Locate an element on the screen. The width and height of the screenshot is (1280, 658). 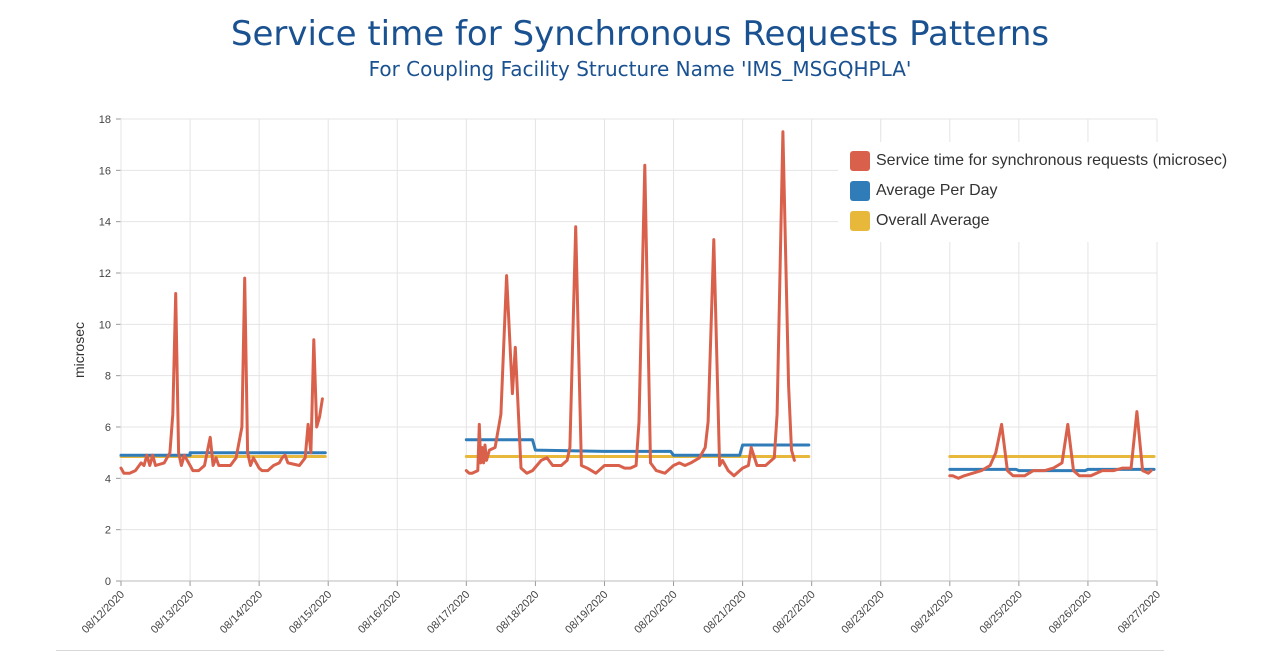
x-tick-label: 08/21/2020 is located at coordinates (724, 612).